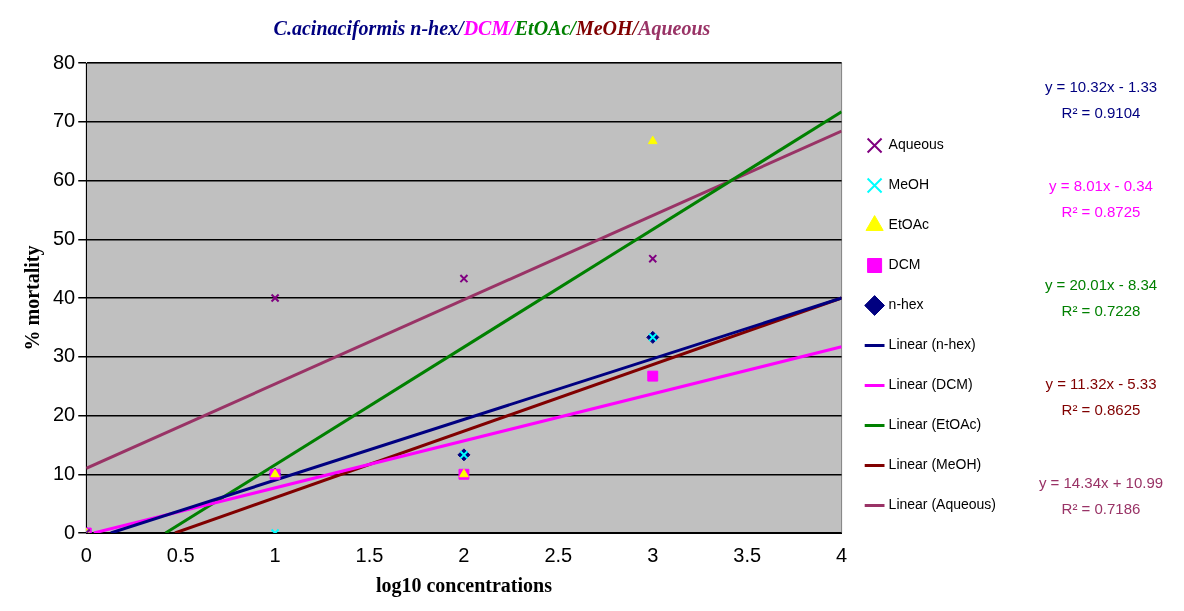 The image size is (1184, 611). I want to click on x-tick-label: 0.5, so click(180, 554).